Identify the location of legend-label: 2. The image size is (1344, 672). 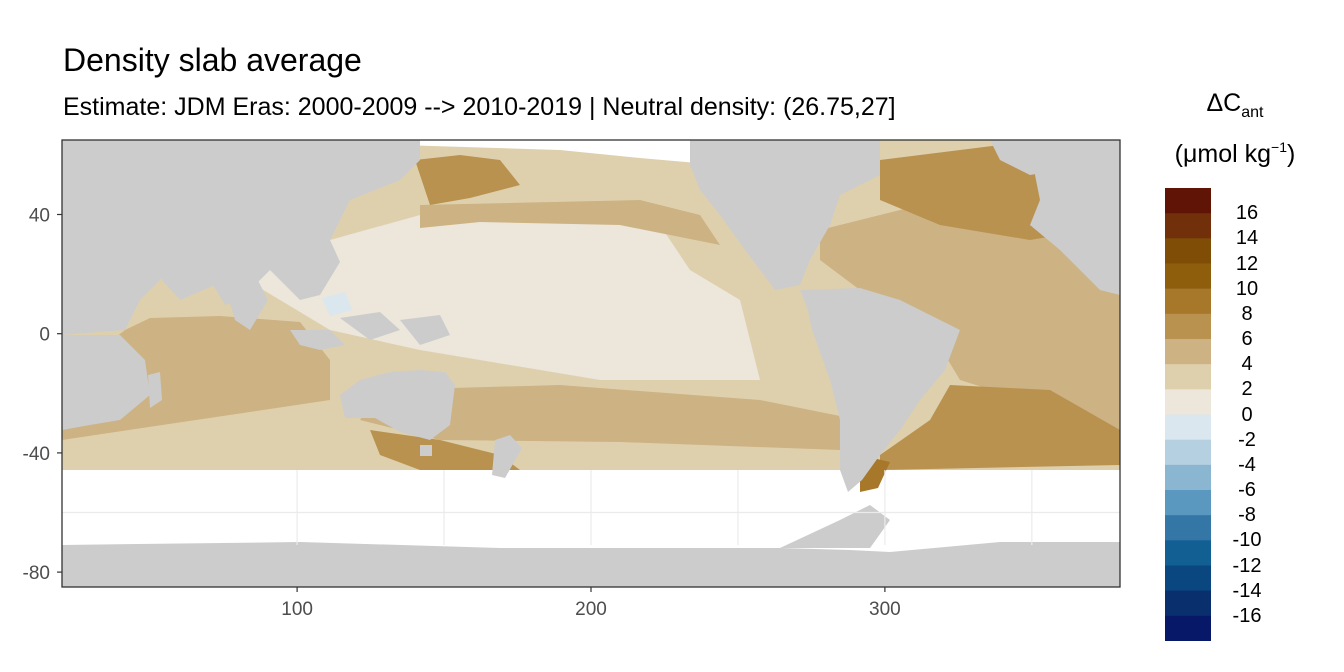
(1247, 389).